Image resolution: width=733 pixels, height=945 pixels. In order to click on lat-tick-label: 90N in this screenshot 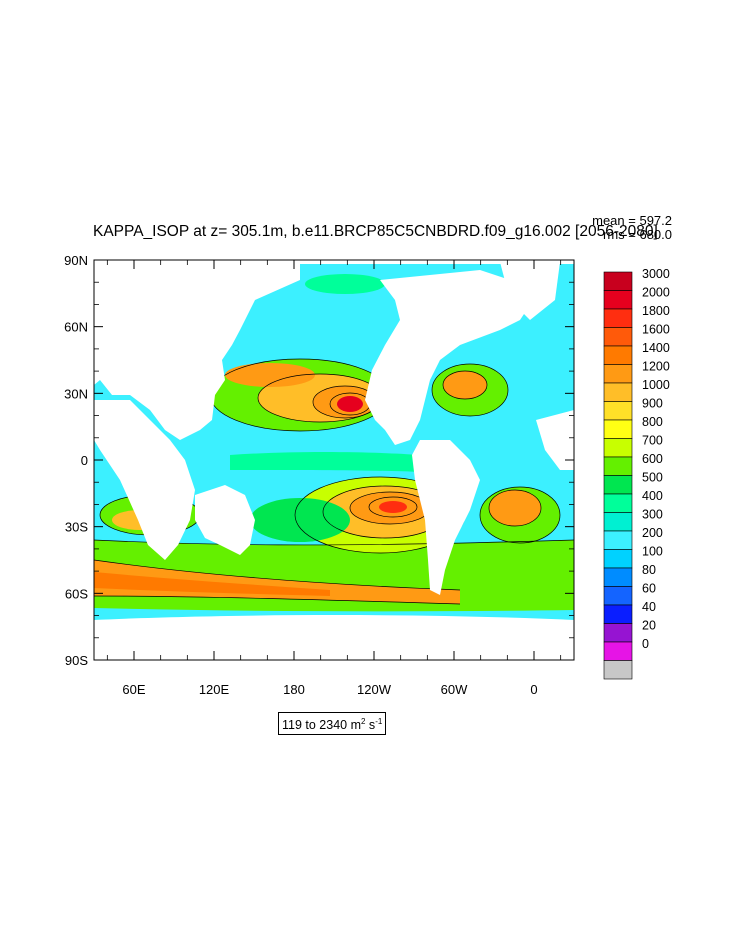, I will do `click(76, 260)`.